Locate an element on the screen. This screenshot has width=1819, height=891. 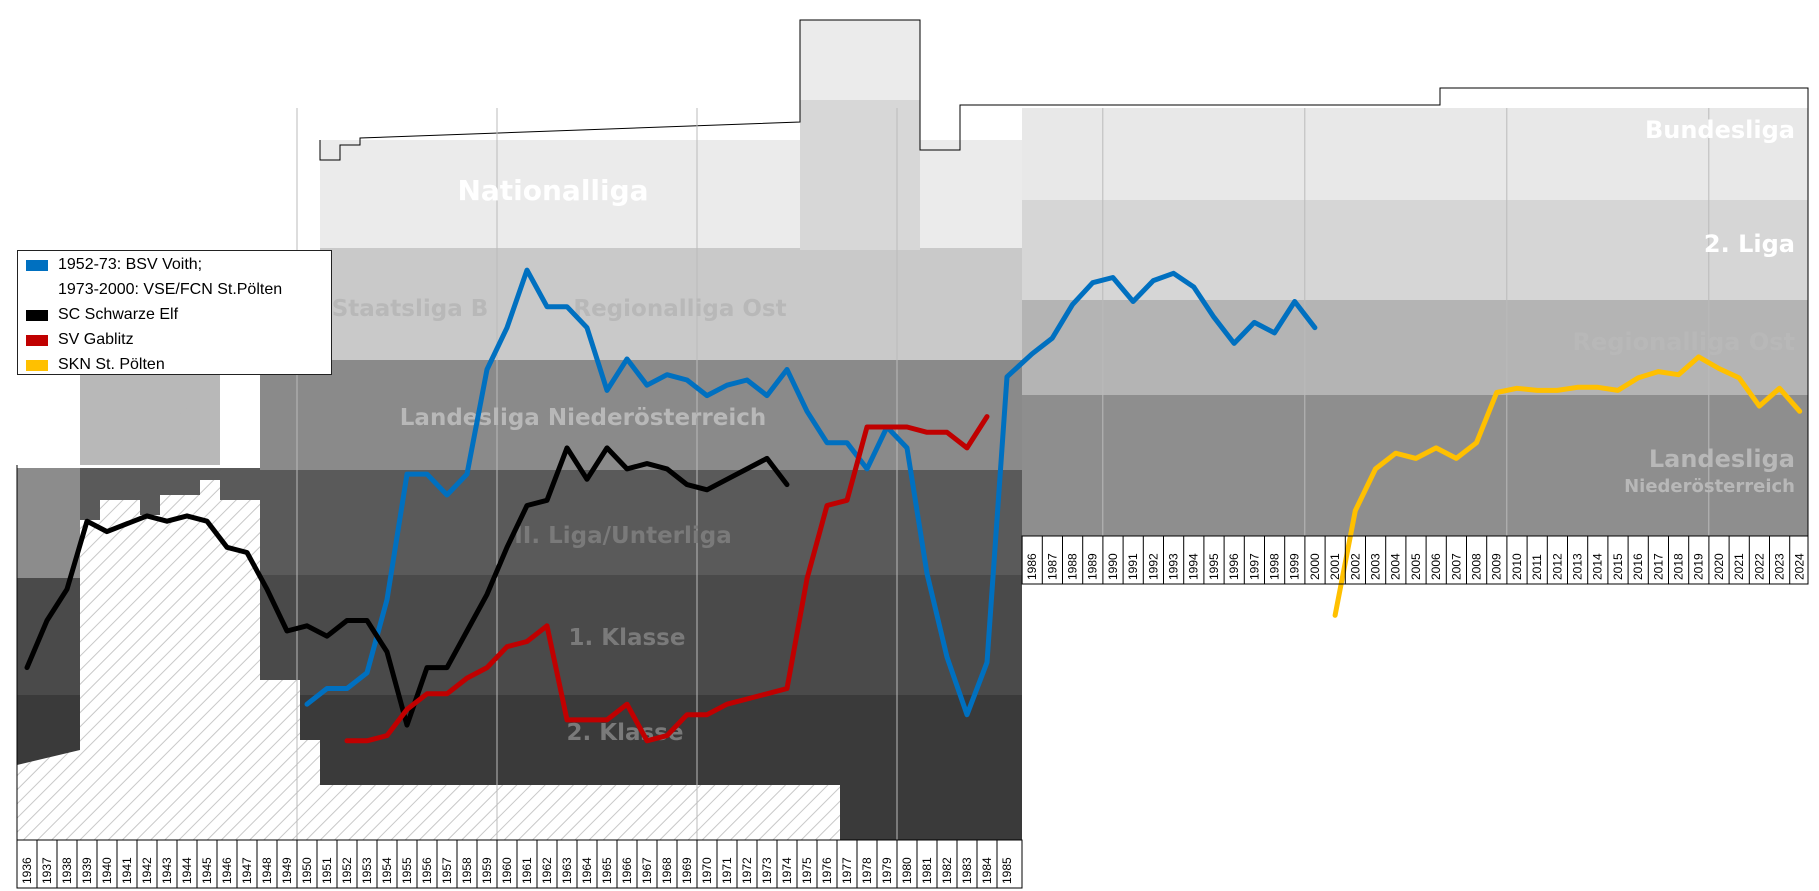
league-label: Landesliga Niederösterreich is located at coordinates (583, 418).